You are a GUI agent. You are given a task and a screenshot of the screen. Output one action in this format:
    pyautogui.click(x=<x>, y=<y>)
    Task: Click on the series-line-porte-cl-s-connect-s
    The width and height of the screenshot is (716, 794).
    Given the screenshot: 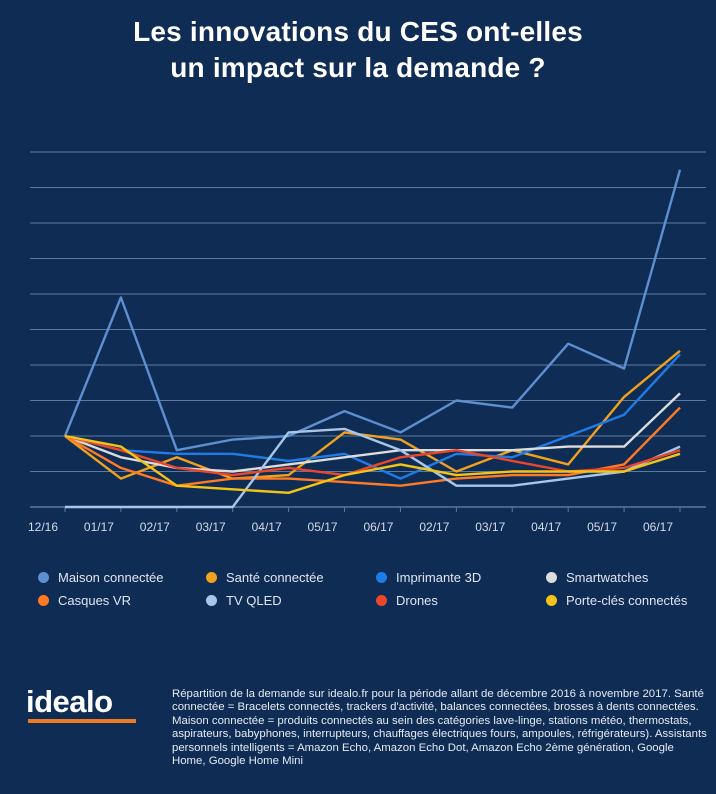 What is the action you would take?
    pyautogui.click(x=372, y=464)
    